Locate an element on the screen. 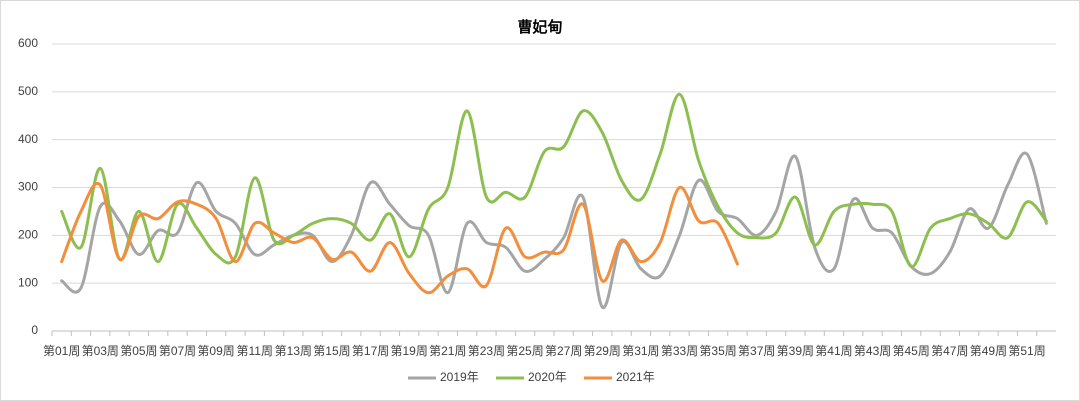 The width and height of the screenshot is (1080, 401). y-tick-label: 100 is located at coordinates (28, 282).